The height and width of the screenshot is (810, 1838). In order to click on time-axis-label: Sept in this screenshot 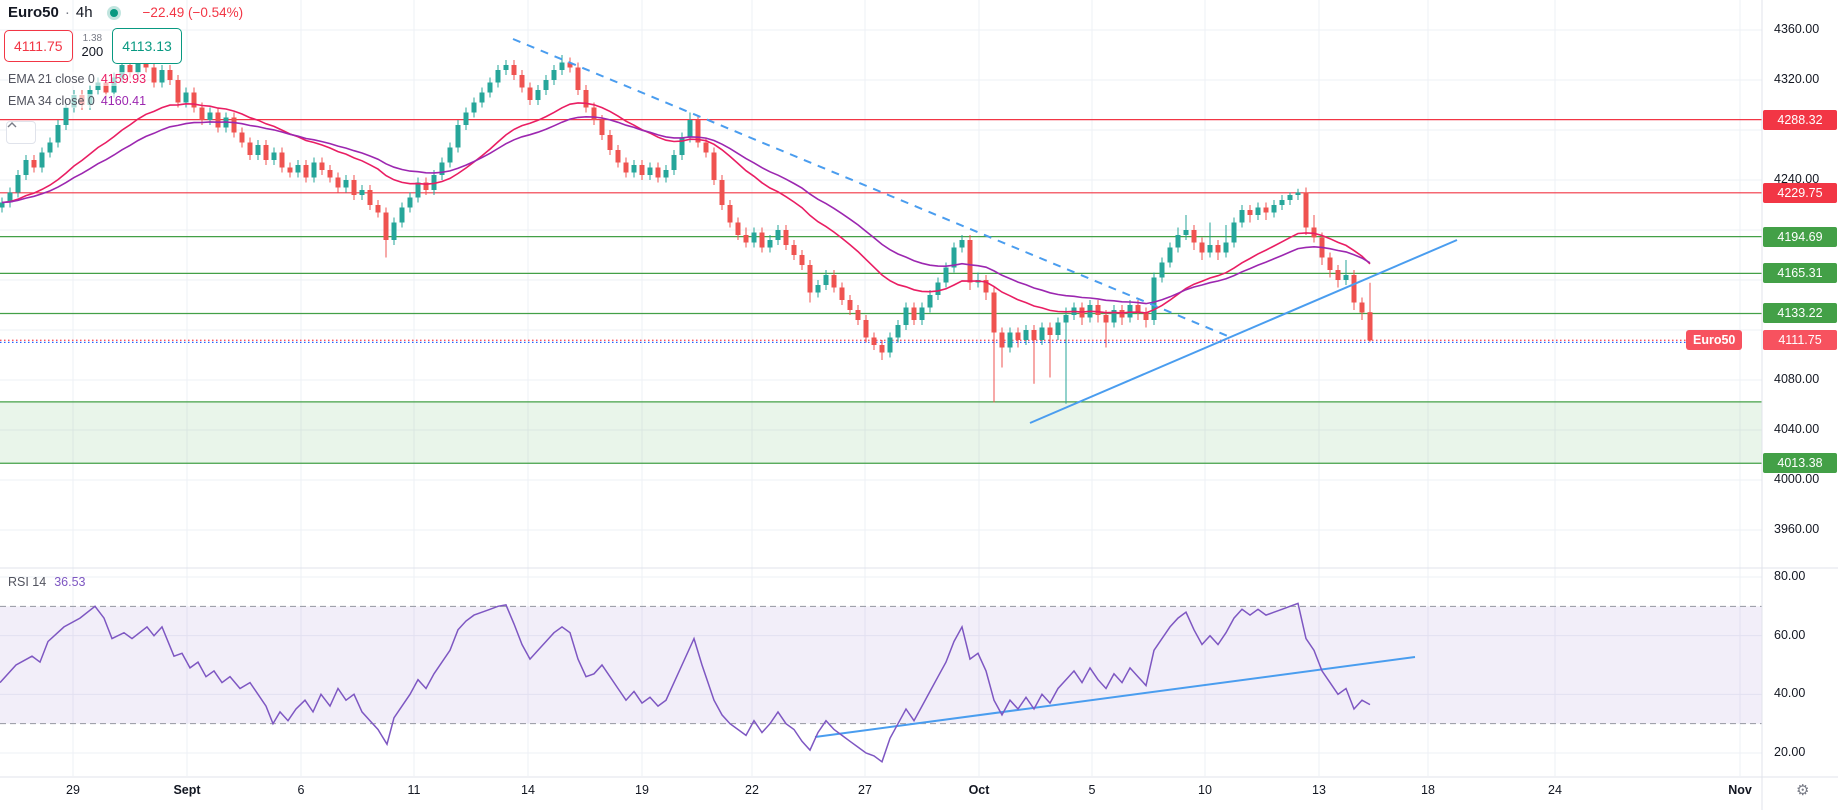, I will do `click(187, 790)`.